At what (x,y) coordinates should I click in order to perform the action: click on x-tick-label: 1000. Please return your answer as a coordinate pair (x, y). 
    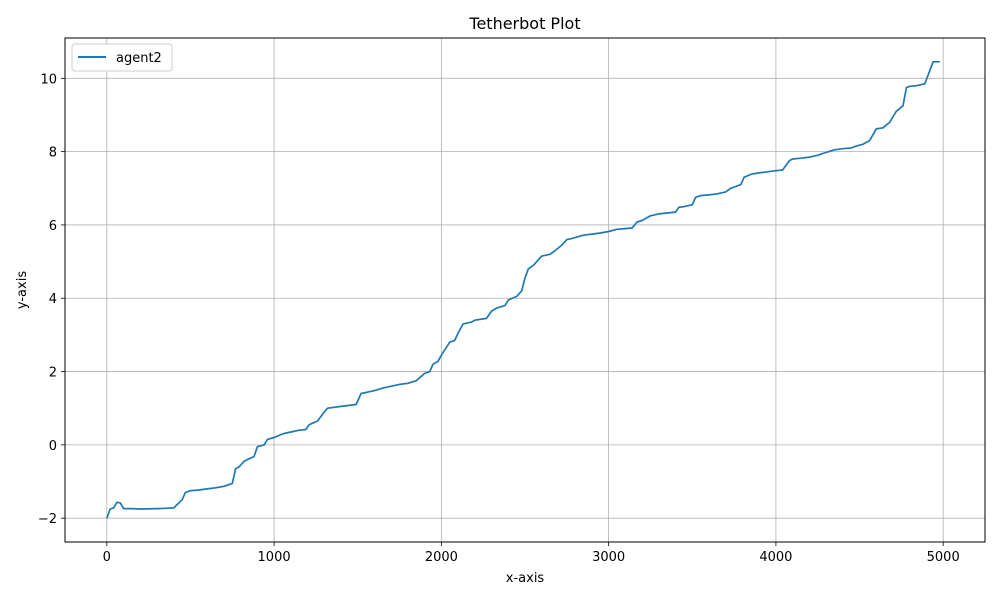
    Looking at the image, I should click on (274, 557).